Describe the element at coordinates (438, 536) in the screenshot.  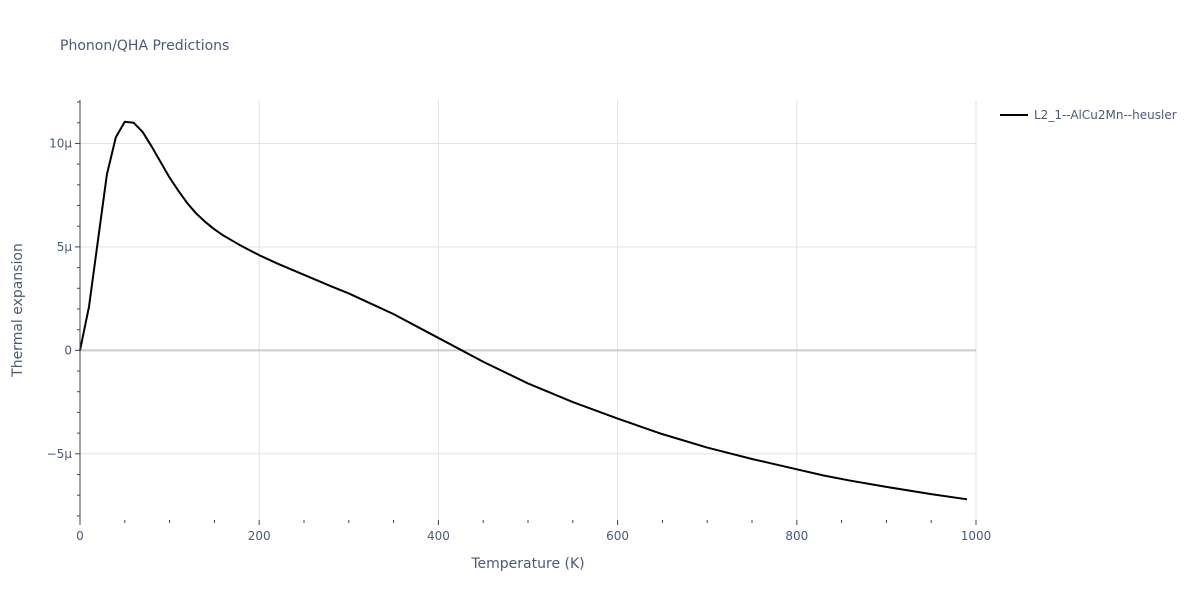
I see `x-tick-label: 400` at that location.